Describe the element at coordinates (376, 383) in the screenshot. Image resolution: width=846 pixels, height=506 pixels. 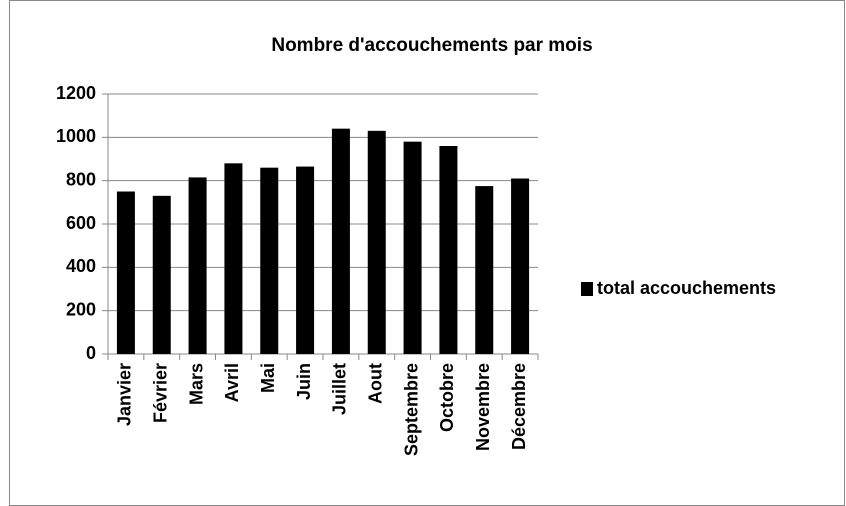
I see `x-tick-label: Aout` at that location.